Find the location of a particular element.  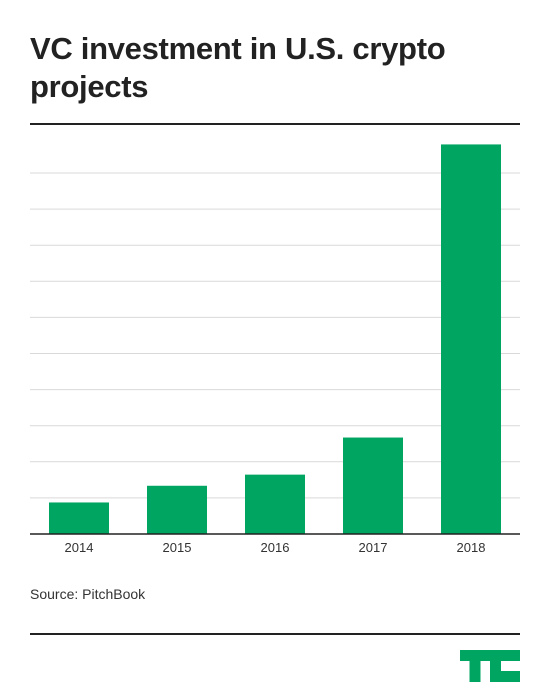

x-tick-labels: 2014 2015 2016 2017 2018 is located at coordinates (275, 547).